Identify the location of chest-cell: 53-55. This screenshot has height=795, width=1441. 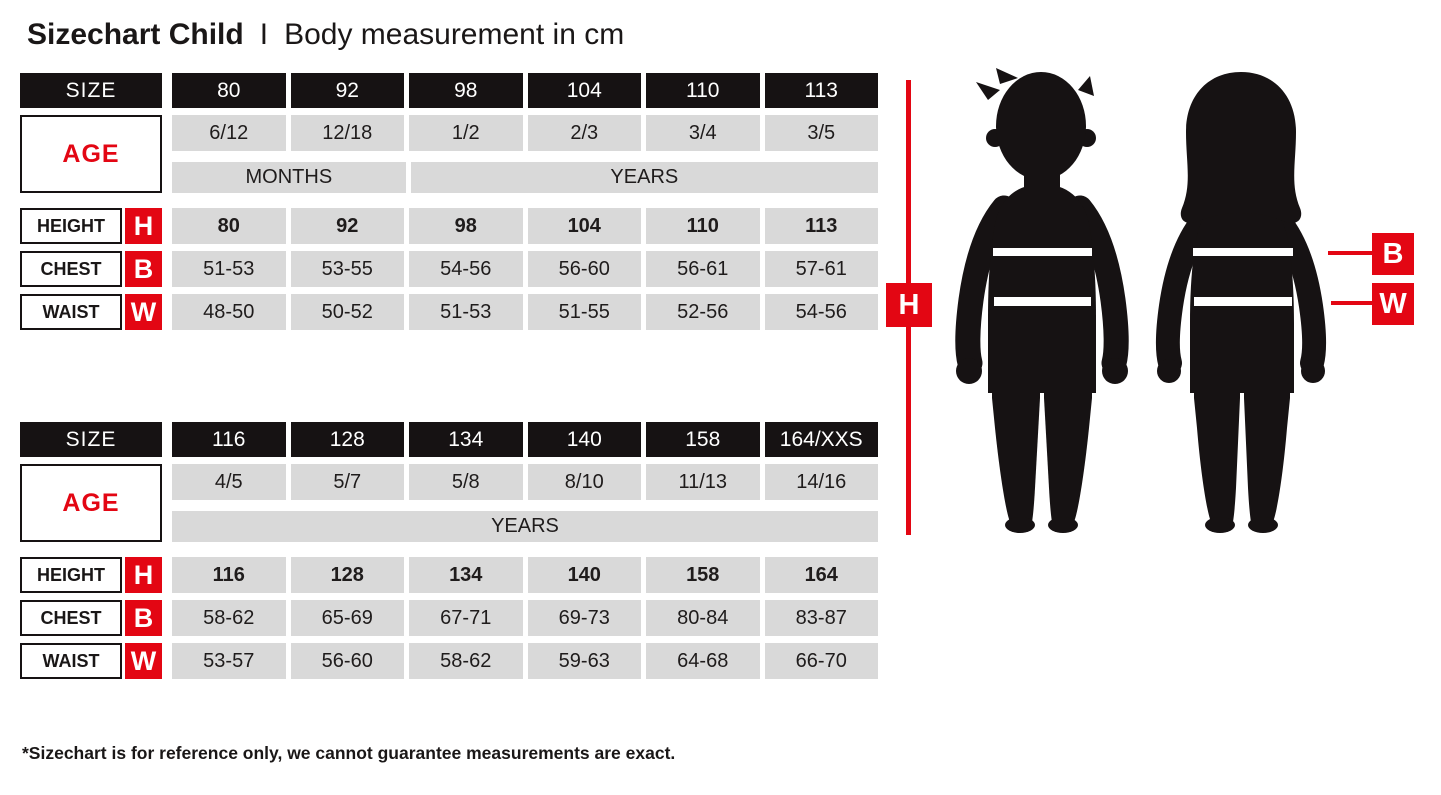
(347, 269).